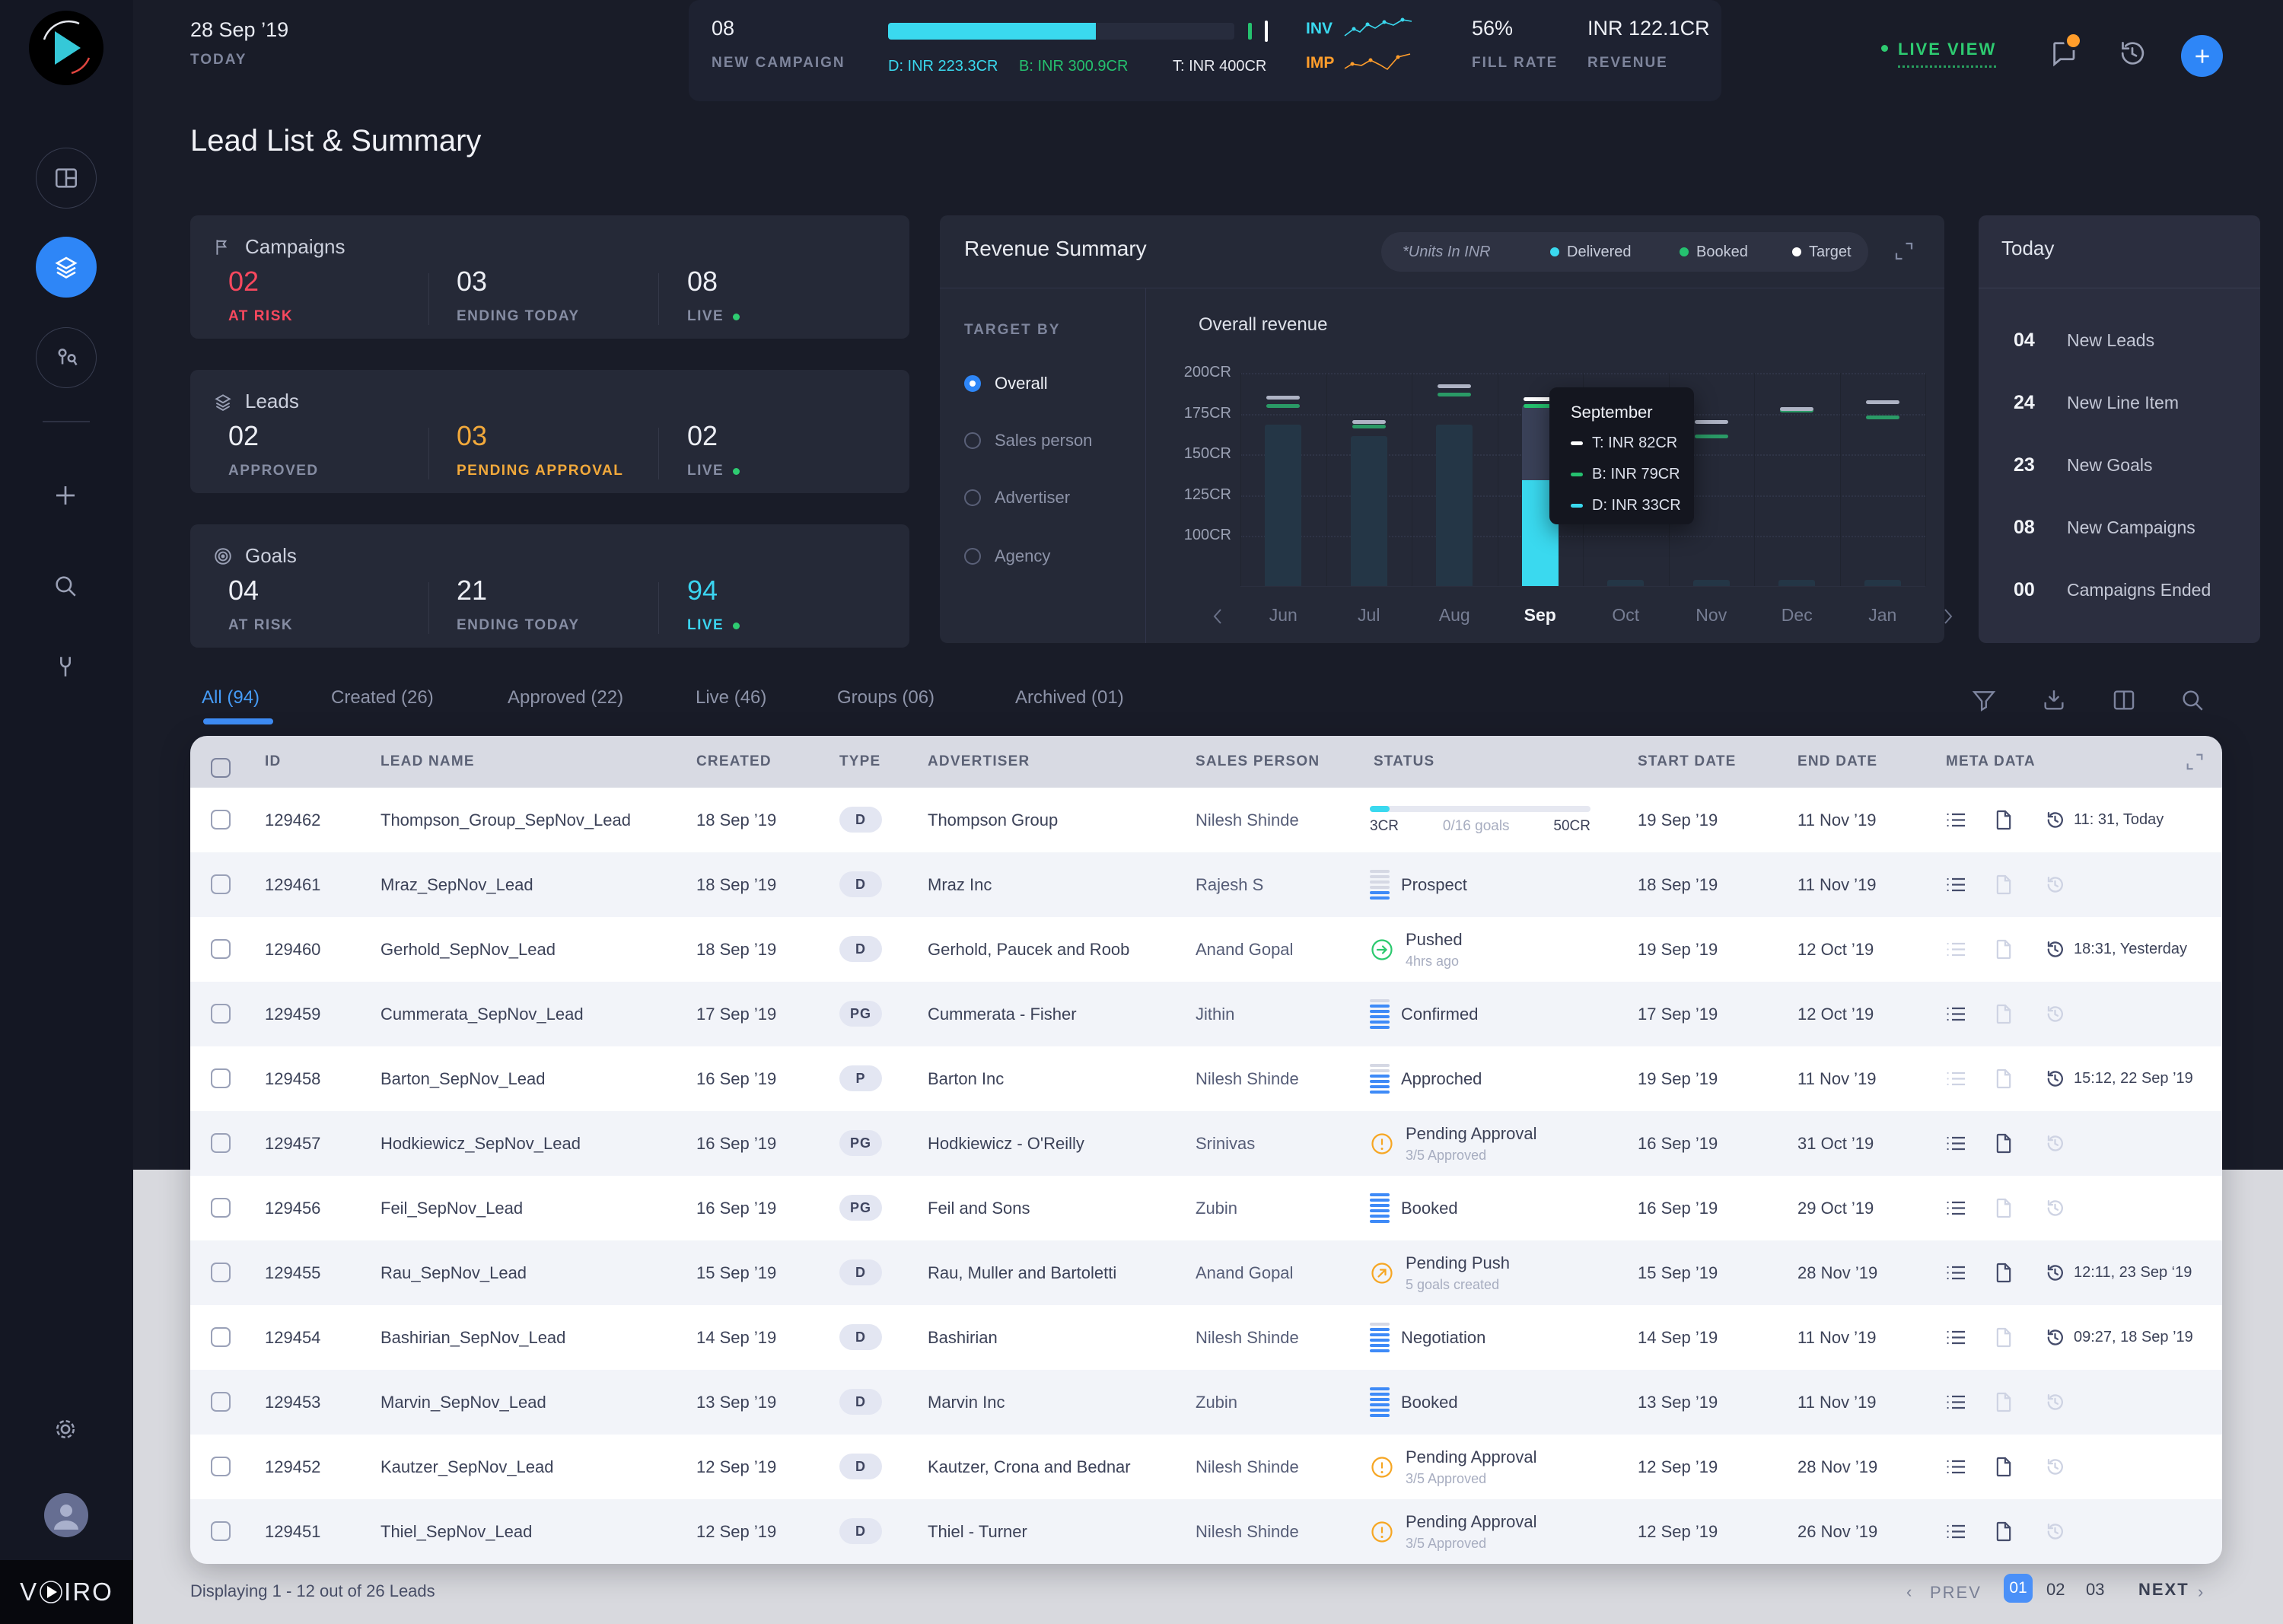 Image resolution: width=2283 pixels, height=1624 pixels. I want to click on bar-aug, so click(1454, 506).